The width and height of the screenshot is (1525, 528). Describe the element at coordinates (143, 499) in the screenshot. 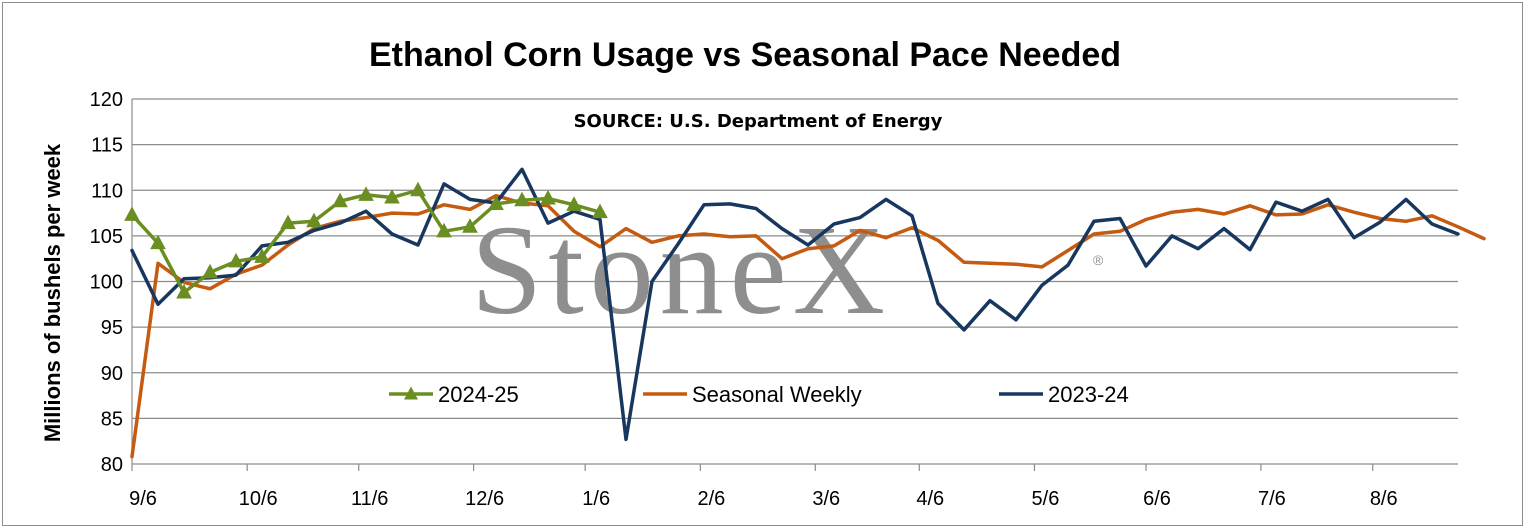

I see `x-tick-label: 9/6` at that location.